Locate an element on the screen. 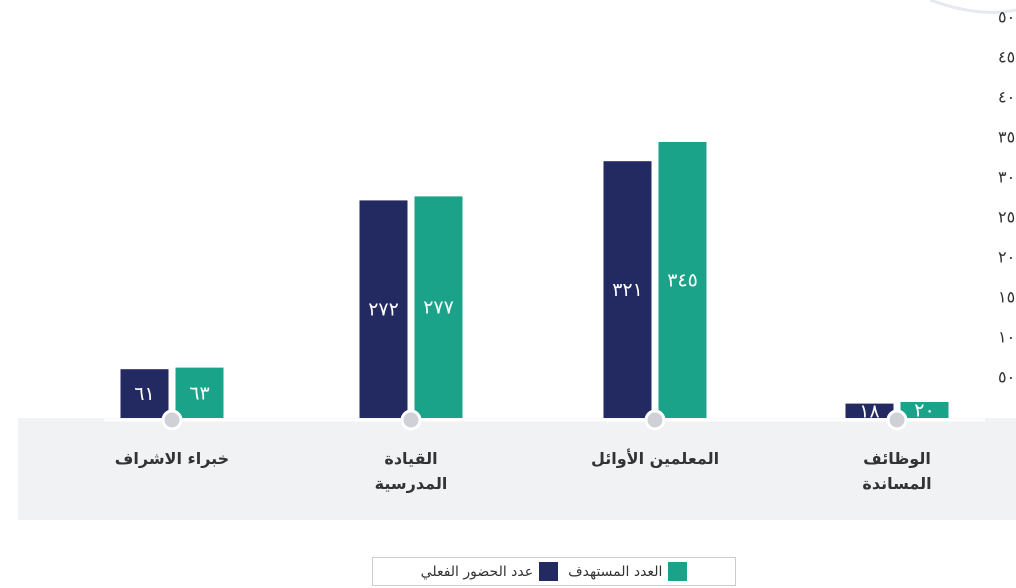  legend-label: عدد الحضور الفعلي is located at coordinates (477, 571).